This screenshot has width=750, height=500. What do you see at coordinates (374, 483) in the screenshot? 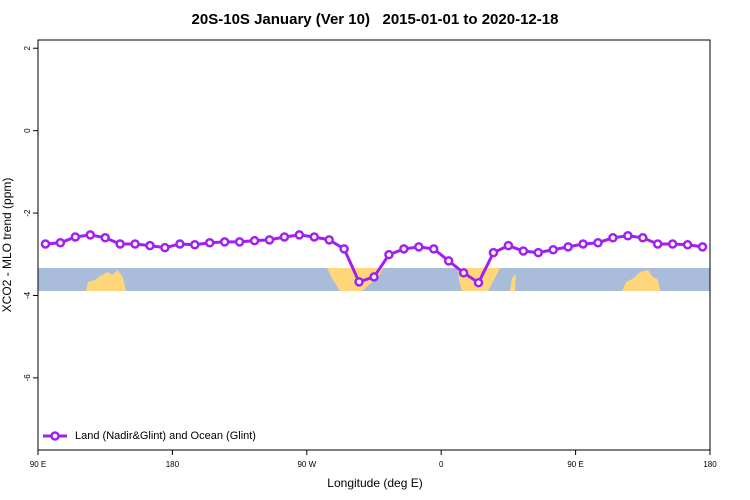
I see `x-axis-label: Longitude (deg E)` at bounding box center [374, 483].